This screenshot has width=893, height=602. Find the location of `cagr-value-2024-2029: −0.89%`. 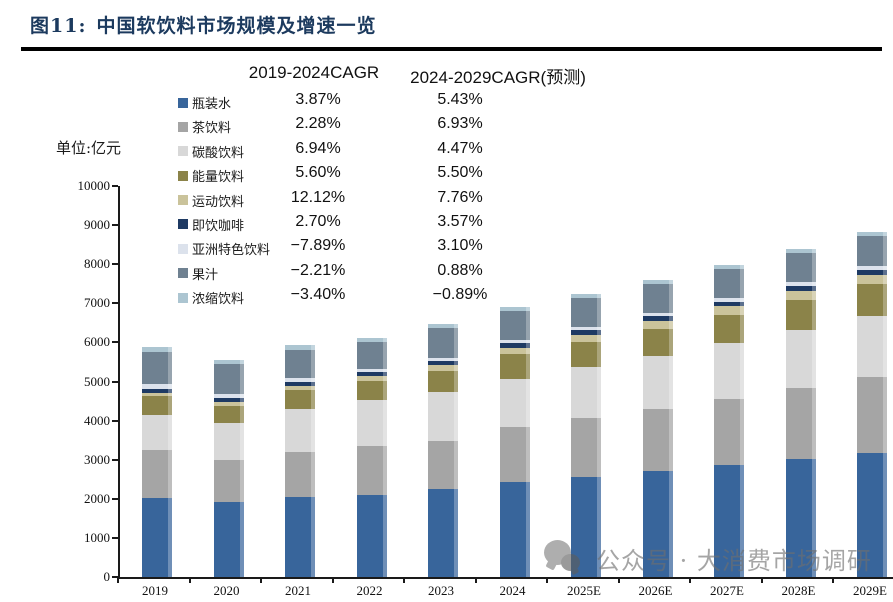

cagr-value-2024-2029: −0.89% is located at coordinates (460, 295).